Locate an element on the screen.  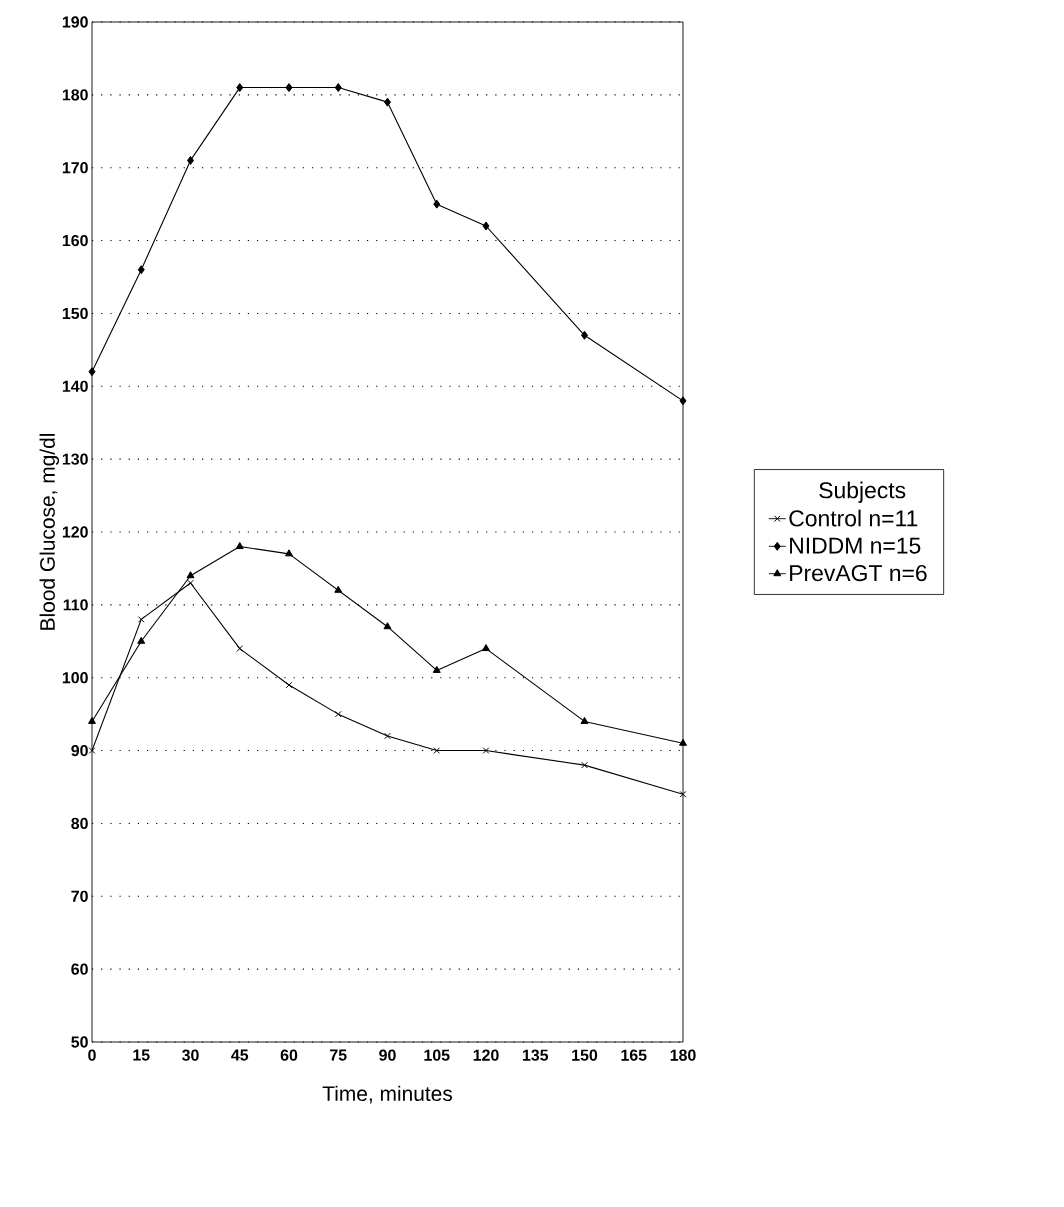
y-axis-title: Blood Glucose, mg/dl is located at coordinates (49, 532).